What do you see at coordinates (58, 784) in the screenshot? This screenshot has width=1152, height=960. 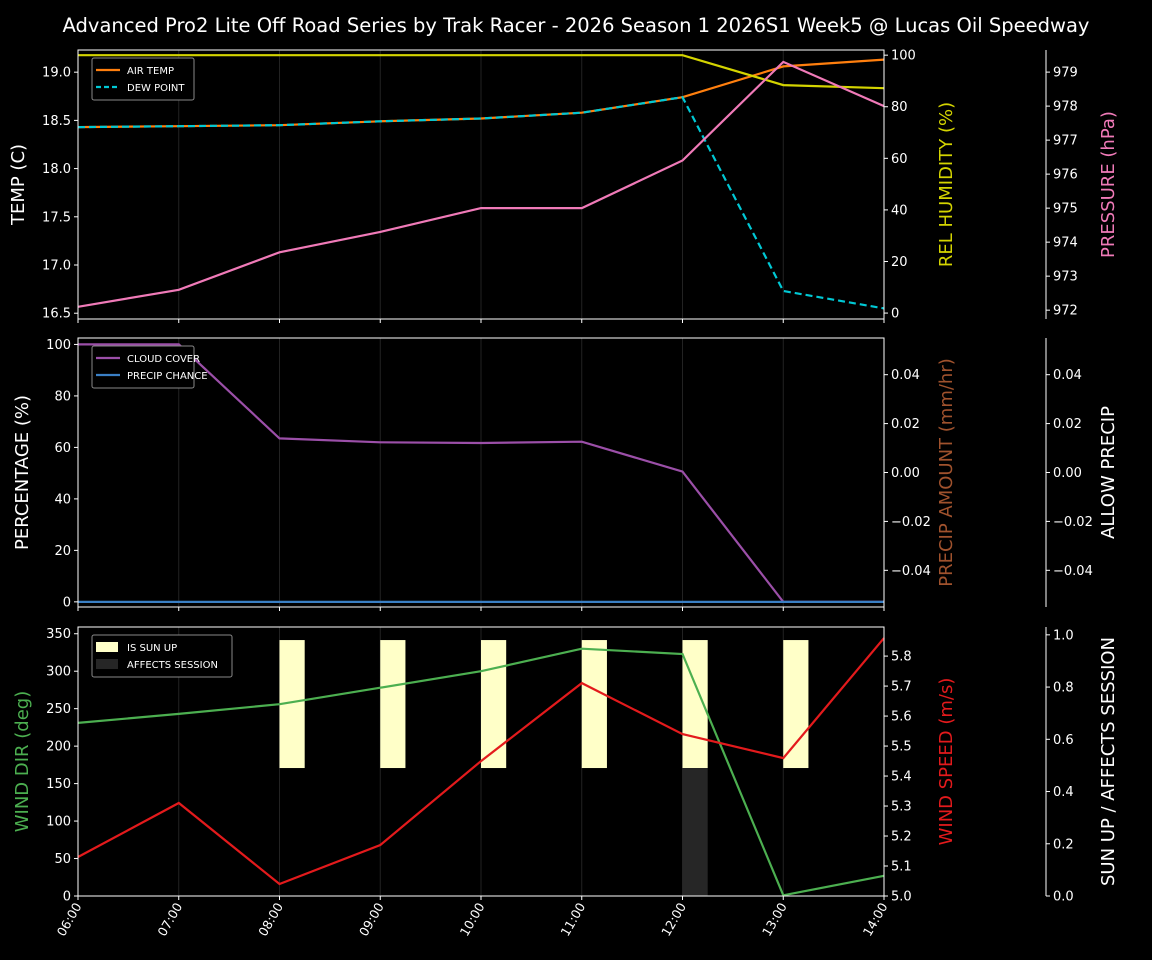 I see `y-tick-label: 150` at bounding box center [58, 784].